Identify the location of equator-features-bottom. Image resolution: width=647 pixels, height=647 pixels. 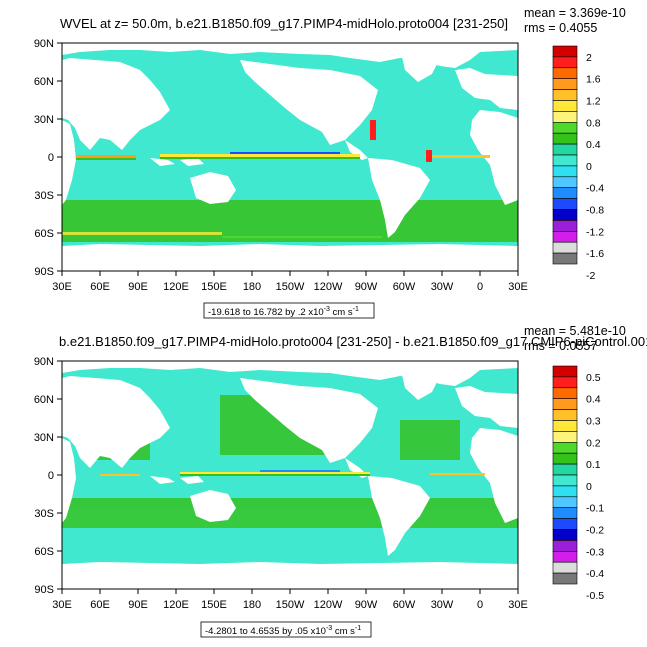
(292, 473).